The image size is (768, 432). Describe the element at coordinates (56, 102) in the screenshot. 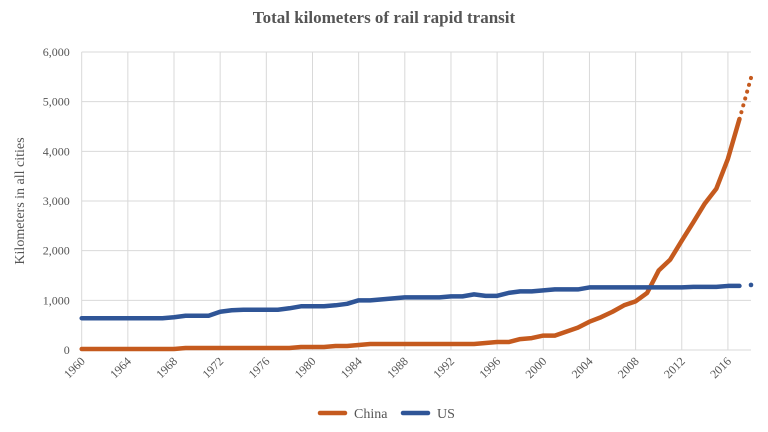

I see `y-tick-label: 5,000` at that location.